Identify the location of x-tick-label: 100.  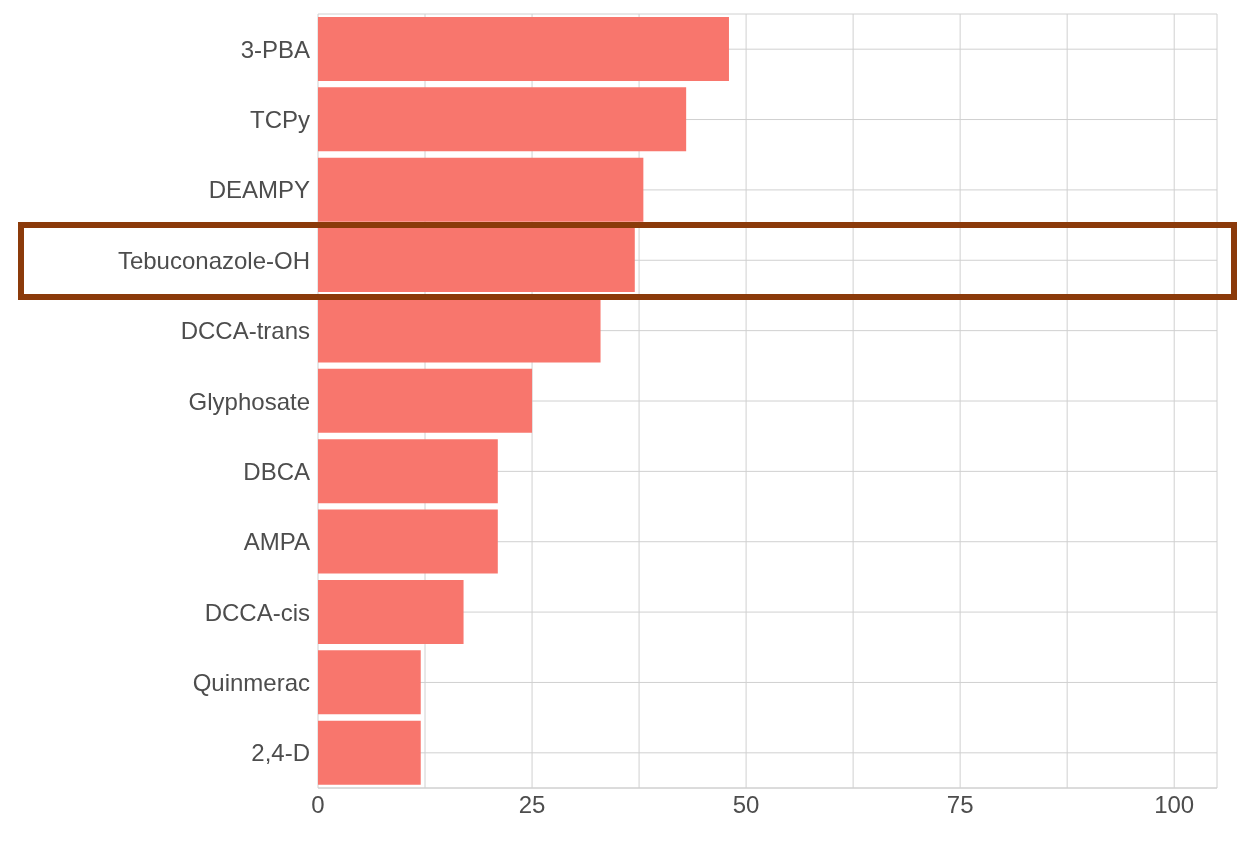
(1174, 805).